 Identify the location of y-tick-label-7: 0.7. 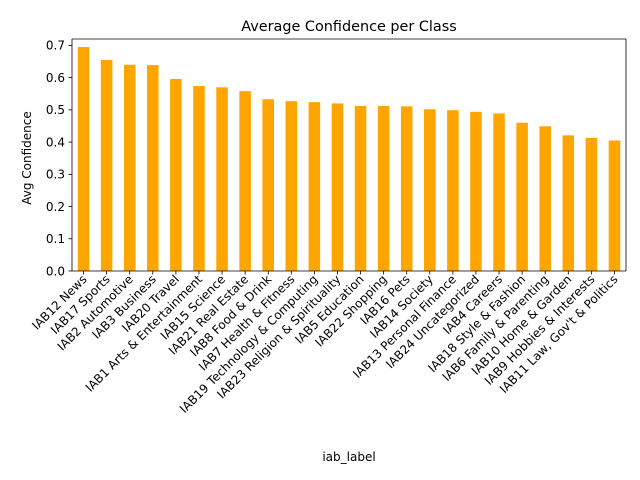
(55, 46).